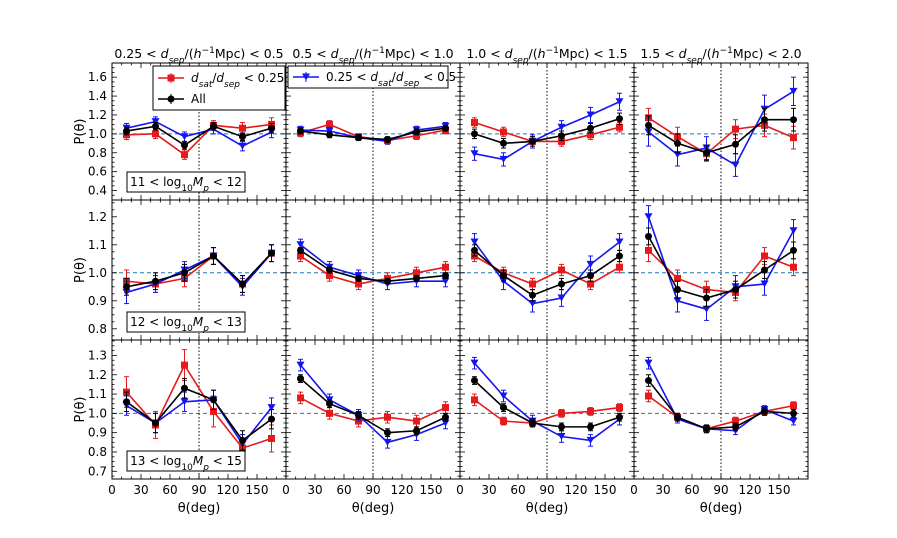 The height and width of the screenshot is (538, 897). What do you see at coordinates (186, 182) in the screenshot?
I see `mass-label-box` at bounding box center [186, 182].